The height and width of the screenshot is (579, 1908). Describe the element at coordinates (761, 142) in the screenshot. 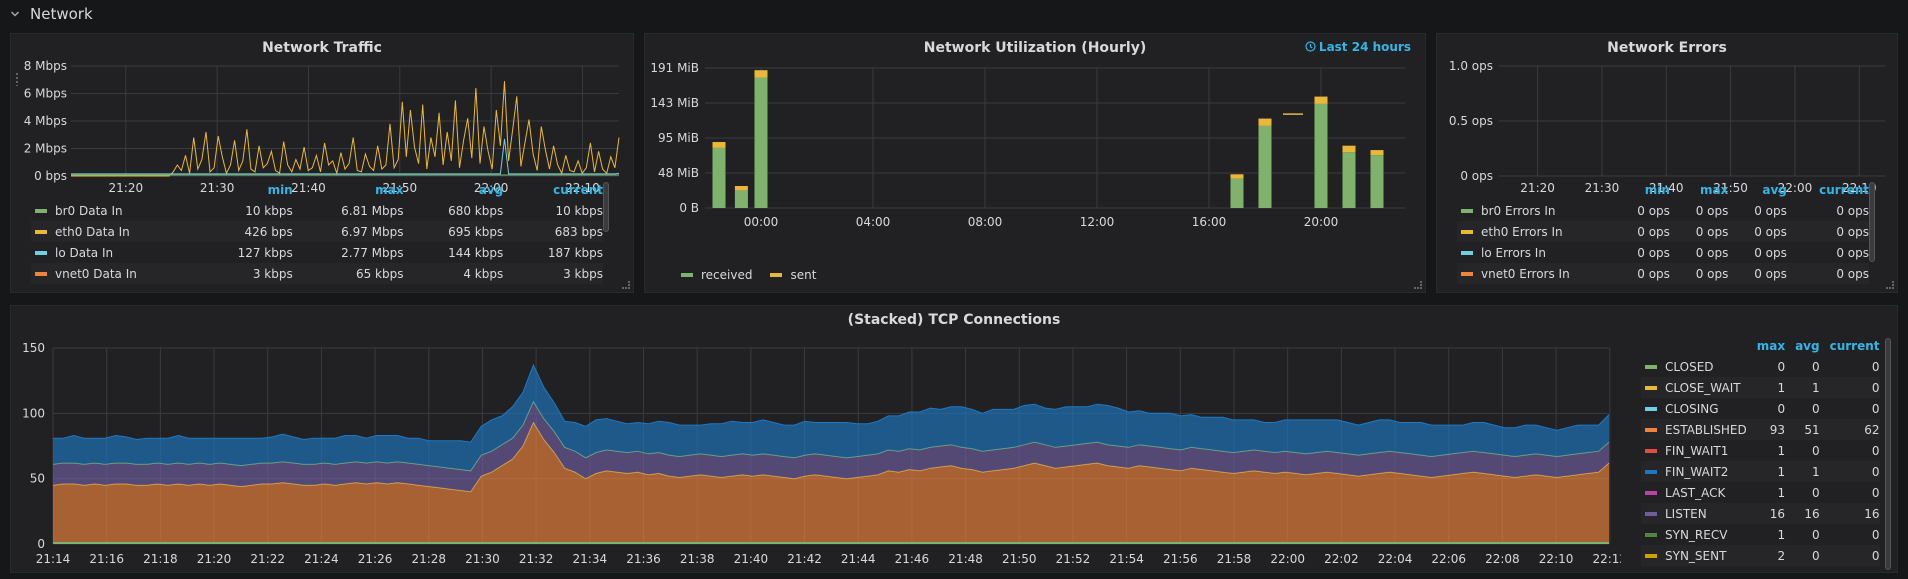

I see `bar-received` at that location.